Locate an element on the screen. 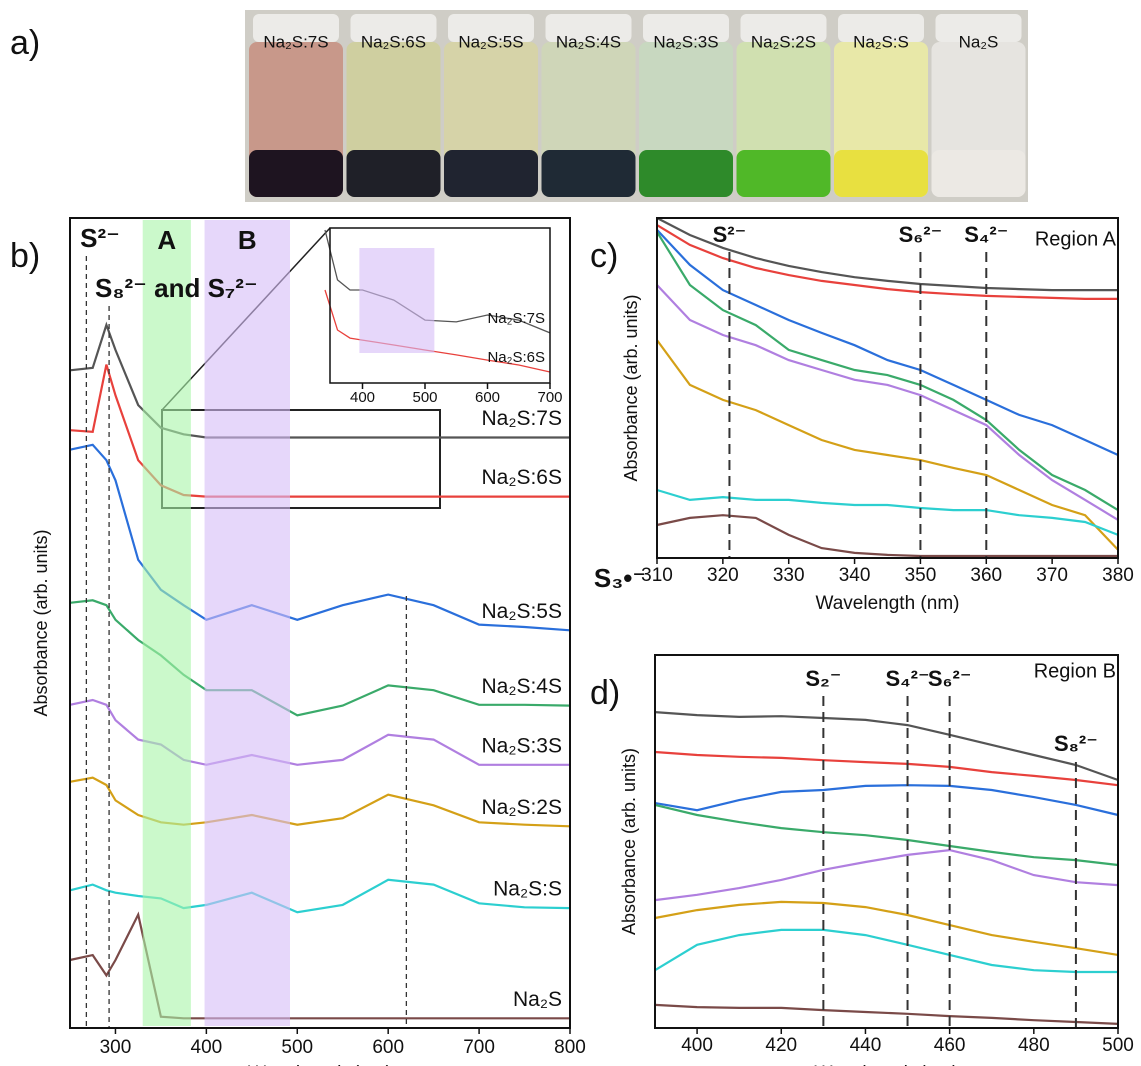 The image size is (1141, 1066). x-tick-label: 370 is located at coordinates (1052, 575).